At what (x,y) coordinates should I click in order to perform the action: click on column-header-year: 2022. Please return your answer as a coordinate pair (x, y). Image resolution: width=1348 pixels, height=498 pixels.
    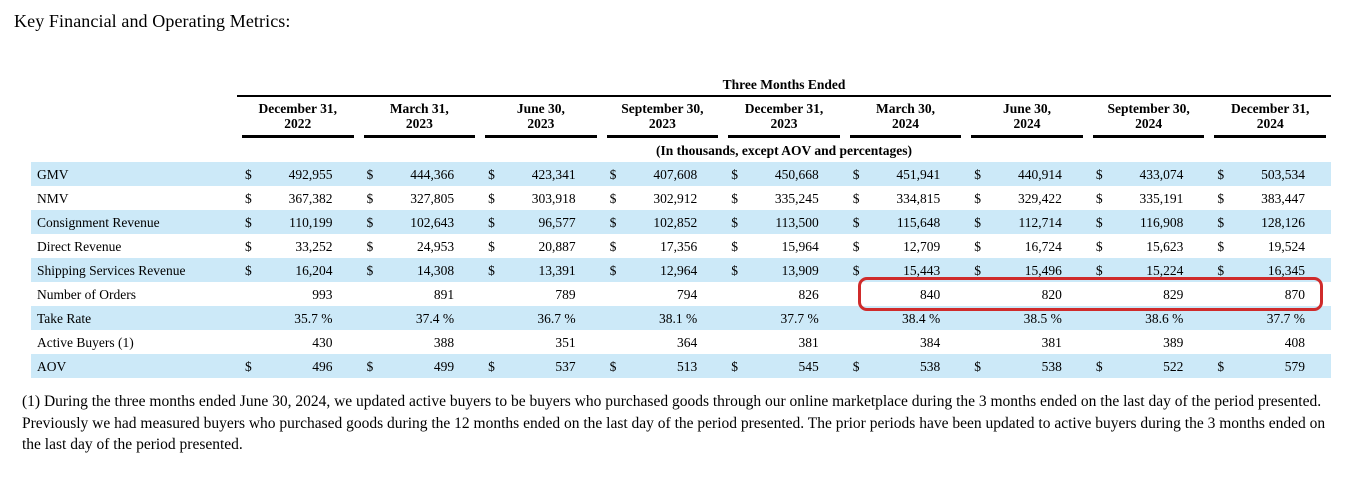
    Looking at the image, I should click on (298, 123).